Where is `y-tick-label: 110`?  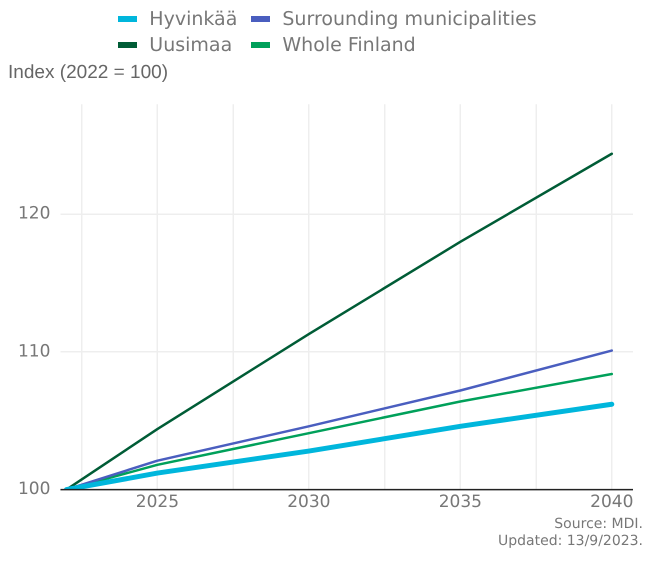
y-tick-label: 110 is located at coordinates (34, 351).